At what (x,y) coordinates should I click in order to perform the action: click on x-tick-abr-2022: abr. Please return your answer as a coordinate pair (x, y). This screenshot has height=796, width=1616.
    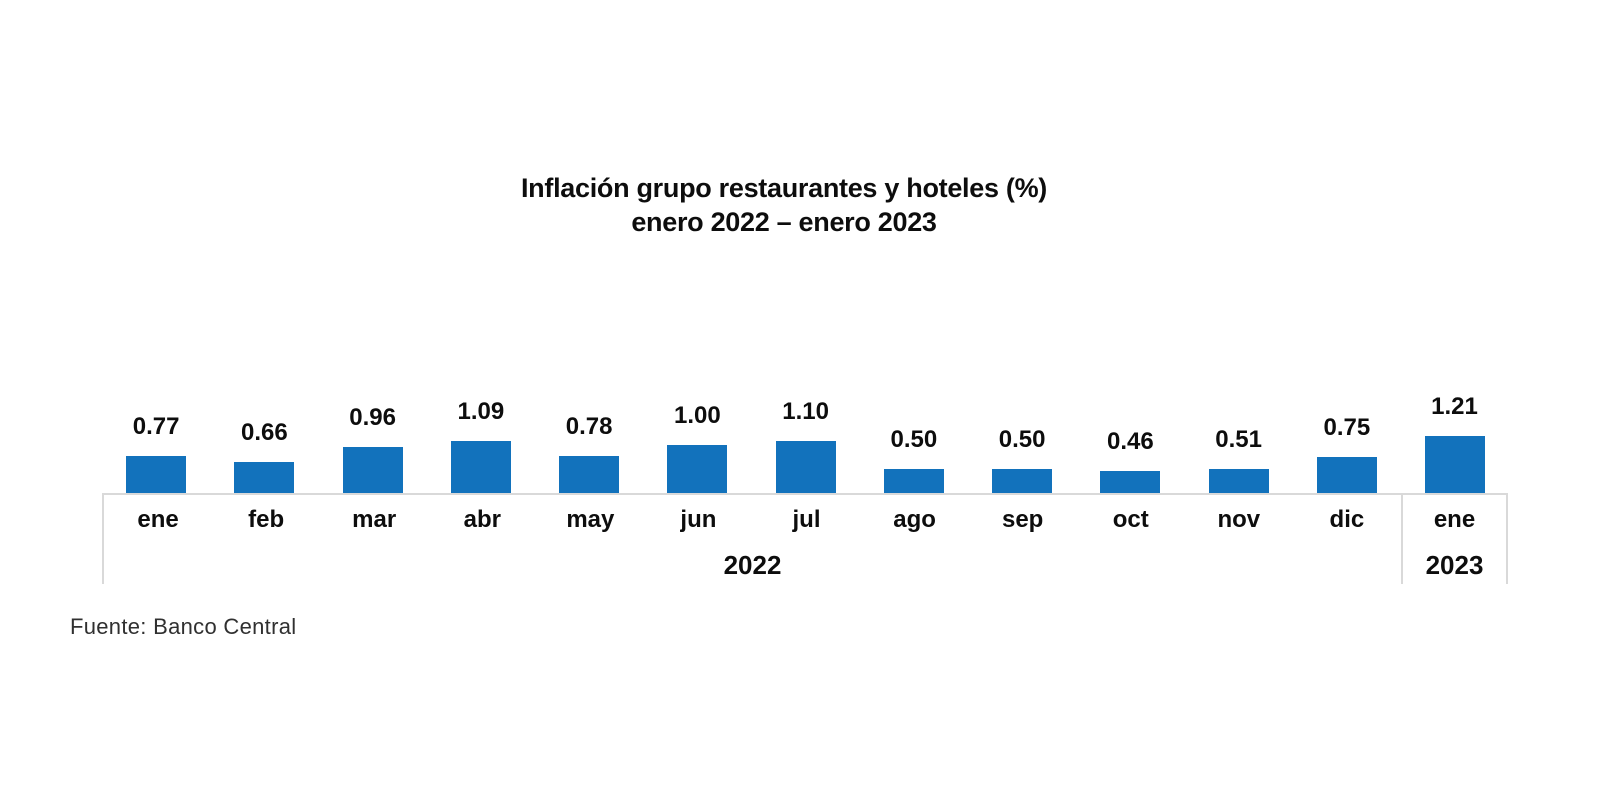
    Looking at the image, I should click on (482, 519).